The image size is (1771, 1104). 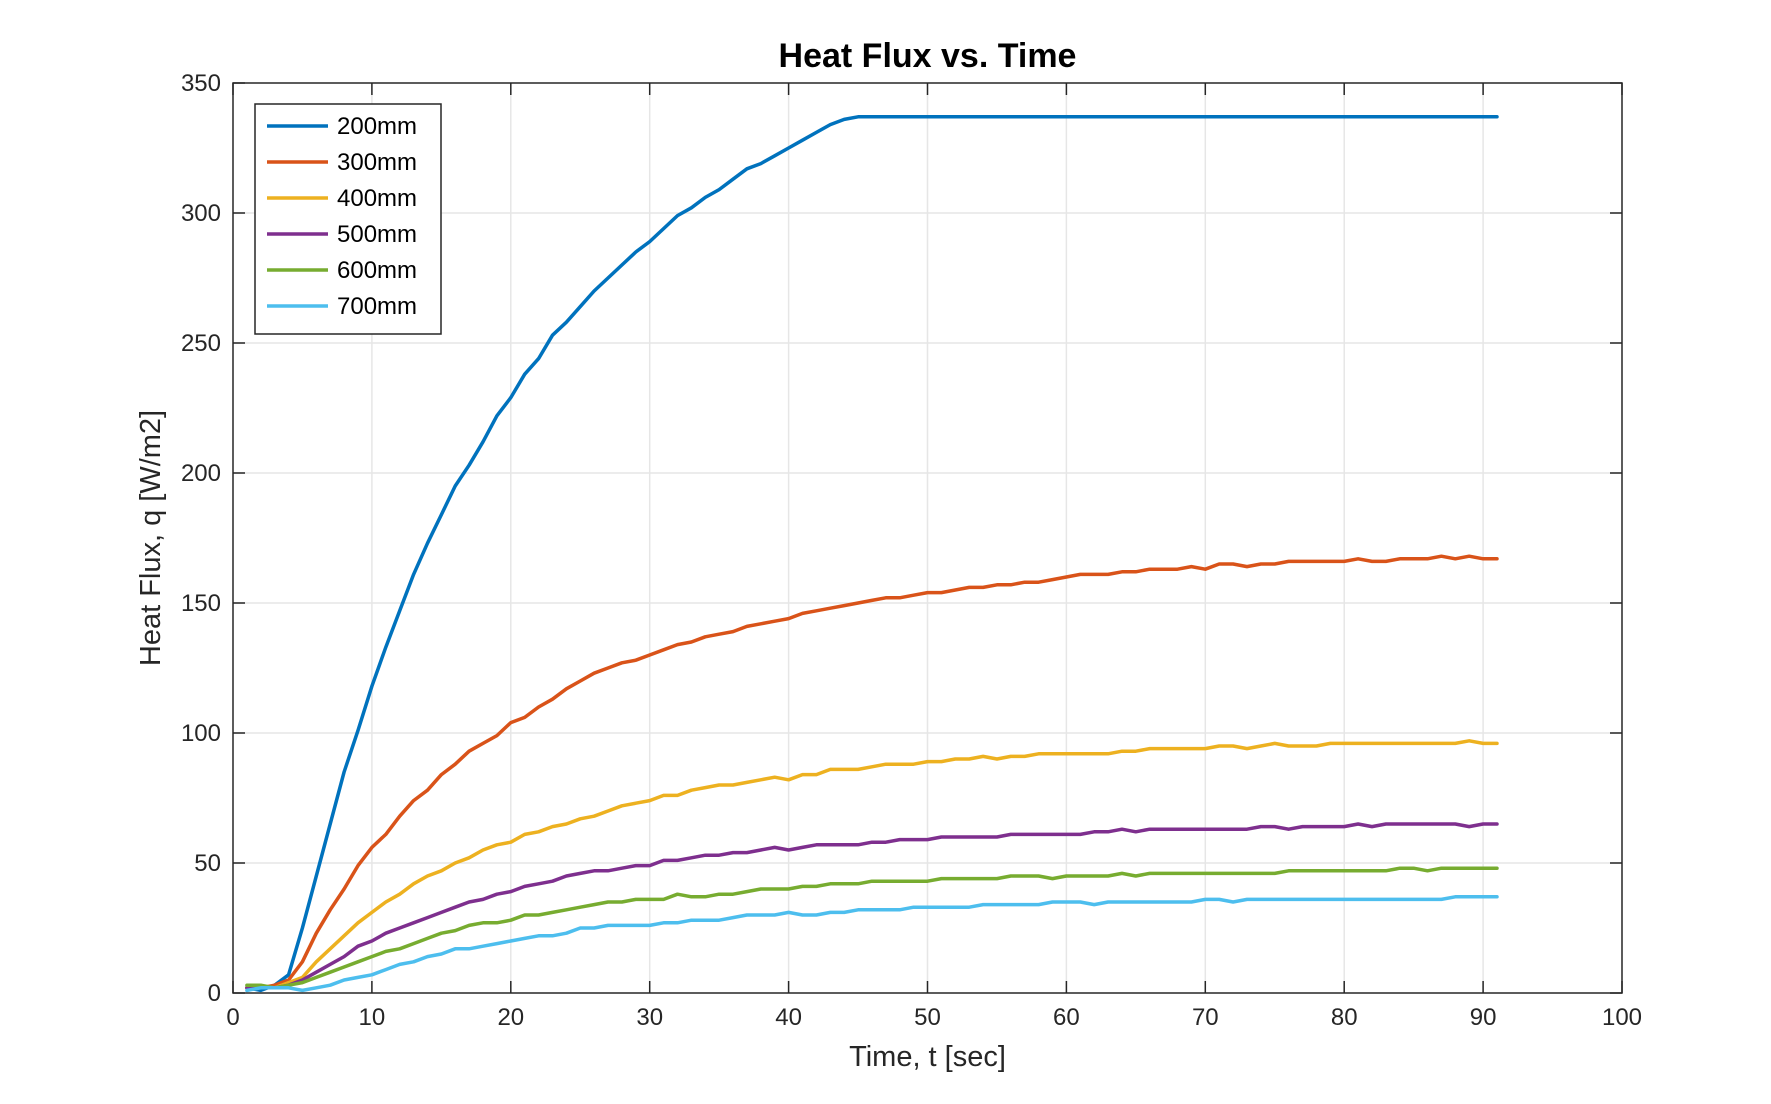 What do you see at coordinates (377, 306) in the screenshot?
I see `legend-label: 700mm` at bounding box center [377, 306].